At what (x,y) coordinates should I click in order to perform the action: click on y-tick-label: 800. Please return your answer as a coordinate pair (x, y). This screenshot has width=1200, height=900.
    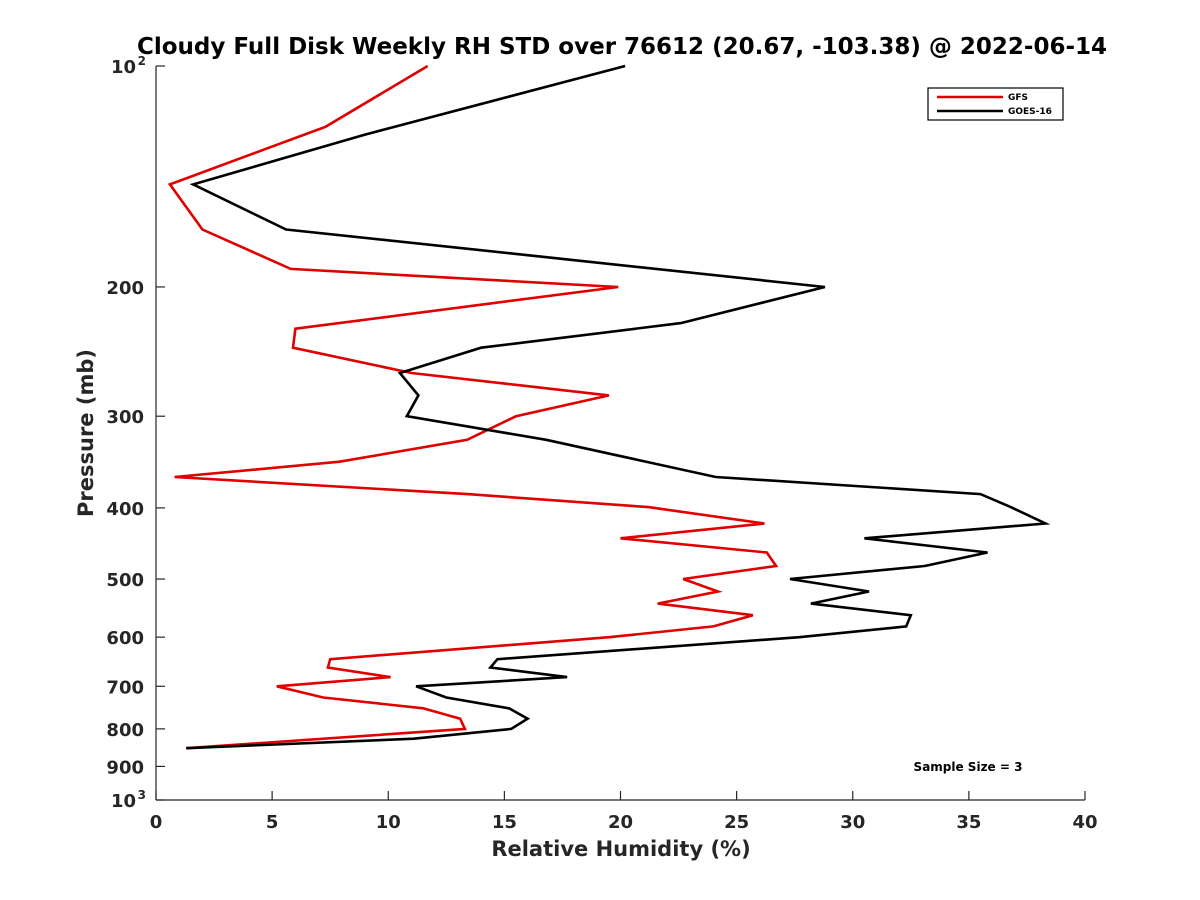
    Looking at the image, I should click on (125, 730).